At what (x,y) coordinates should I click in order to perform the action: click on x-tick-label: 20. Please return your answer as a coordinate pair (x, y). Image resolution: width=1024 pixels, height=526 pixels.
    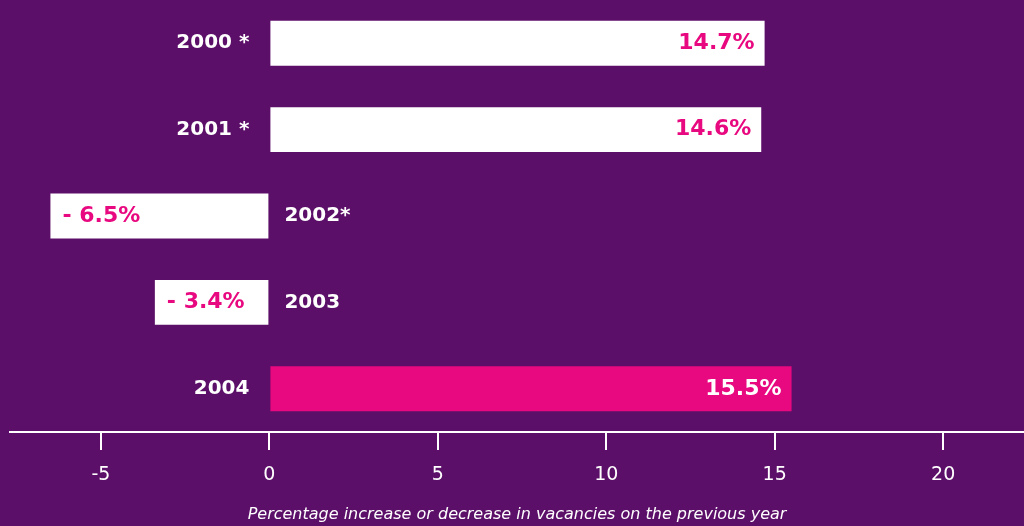
    Looking at the image, I should click on (943, 473).